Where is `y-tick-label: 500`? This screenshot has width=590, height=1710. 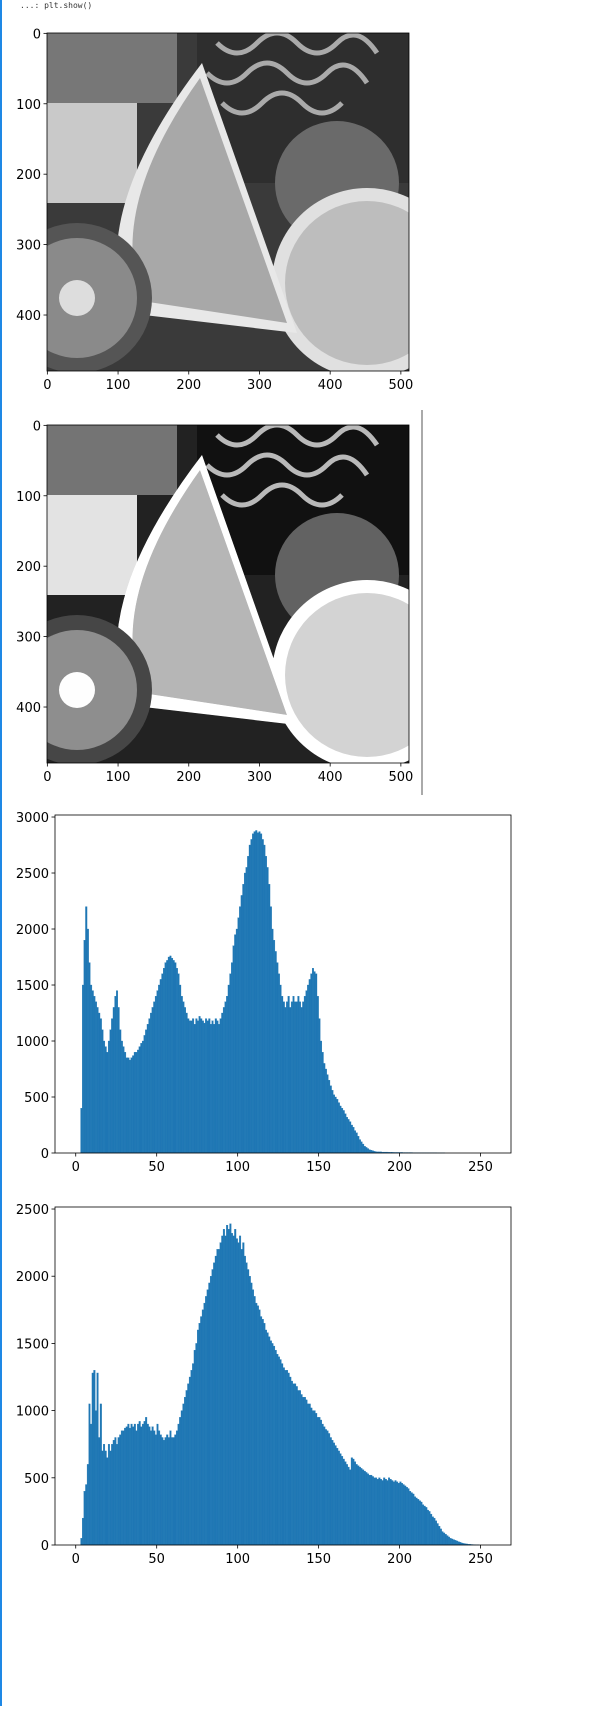 y-tick-label: 500 is located at coordinates (36, 1479).